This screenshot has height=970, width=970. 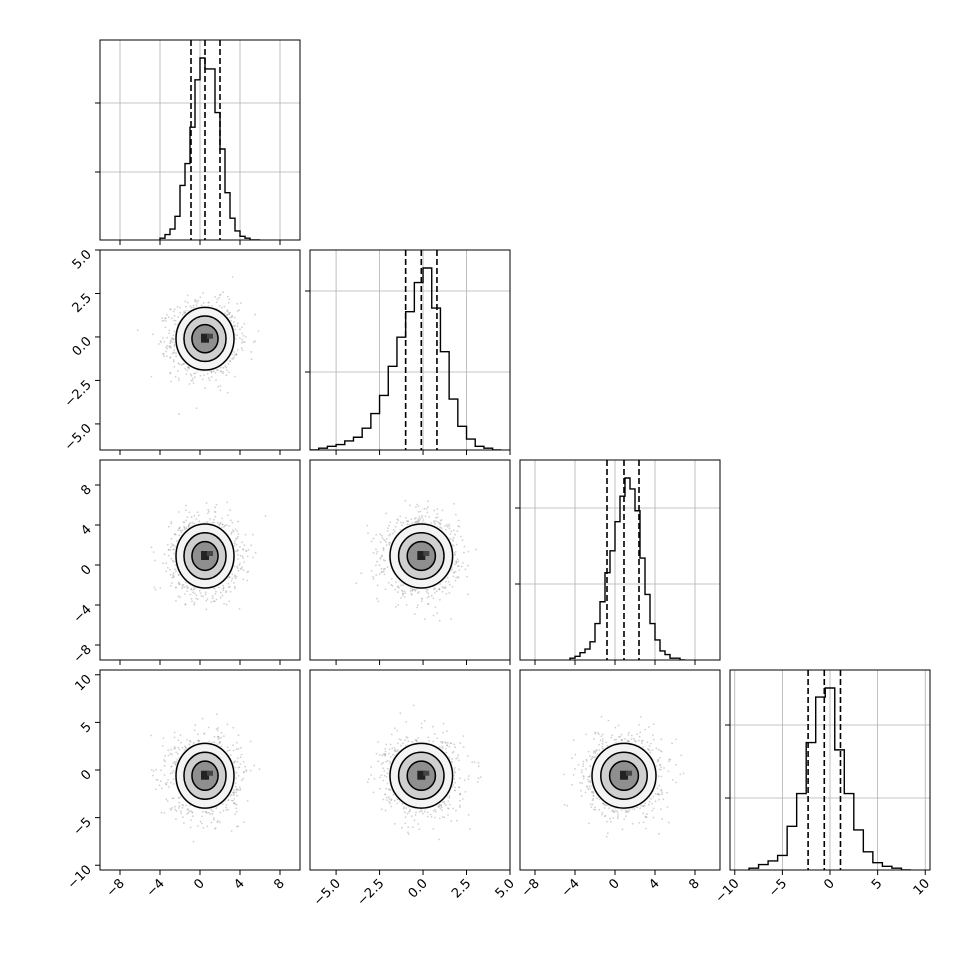 I want to click on histogram-step, so click(x=627, y=568).